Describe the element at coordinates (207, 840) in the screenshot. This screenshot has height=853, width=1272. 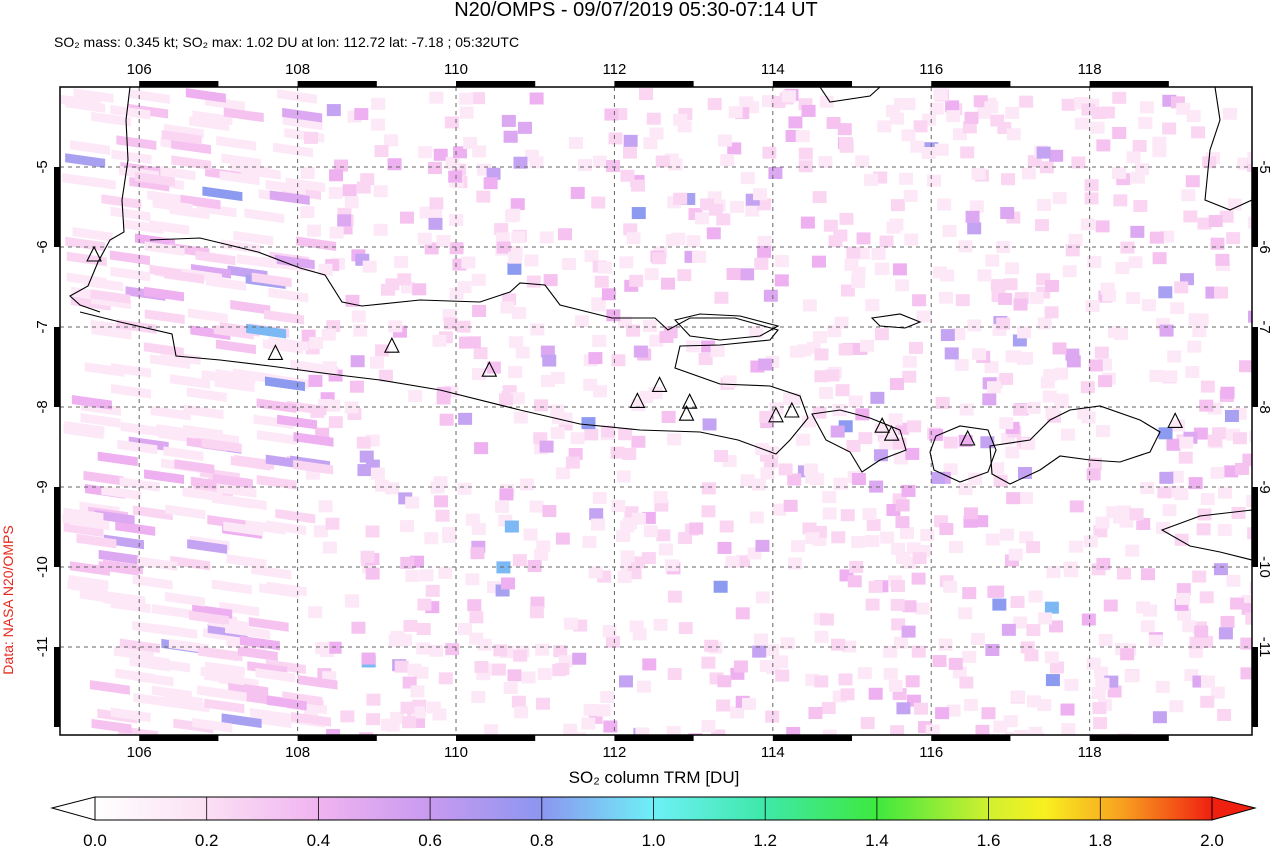
I see `colorbar-tick-label: 0.2` at that location.